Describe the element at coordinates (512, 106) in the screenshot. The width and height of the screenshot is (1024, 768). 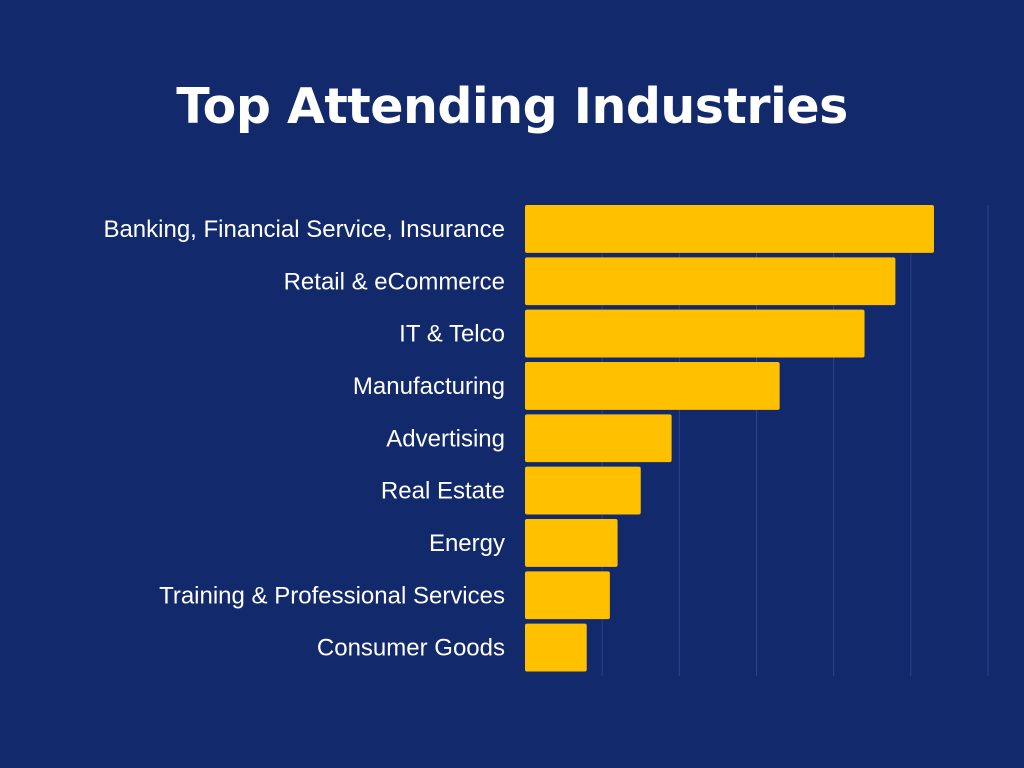
I see `chart-title: Top Attending Industries` at that location.